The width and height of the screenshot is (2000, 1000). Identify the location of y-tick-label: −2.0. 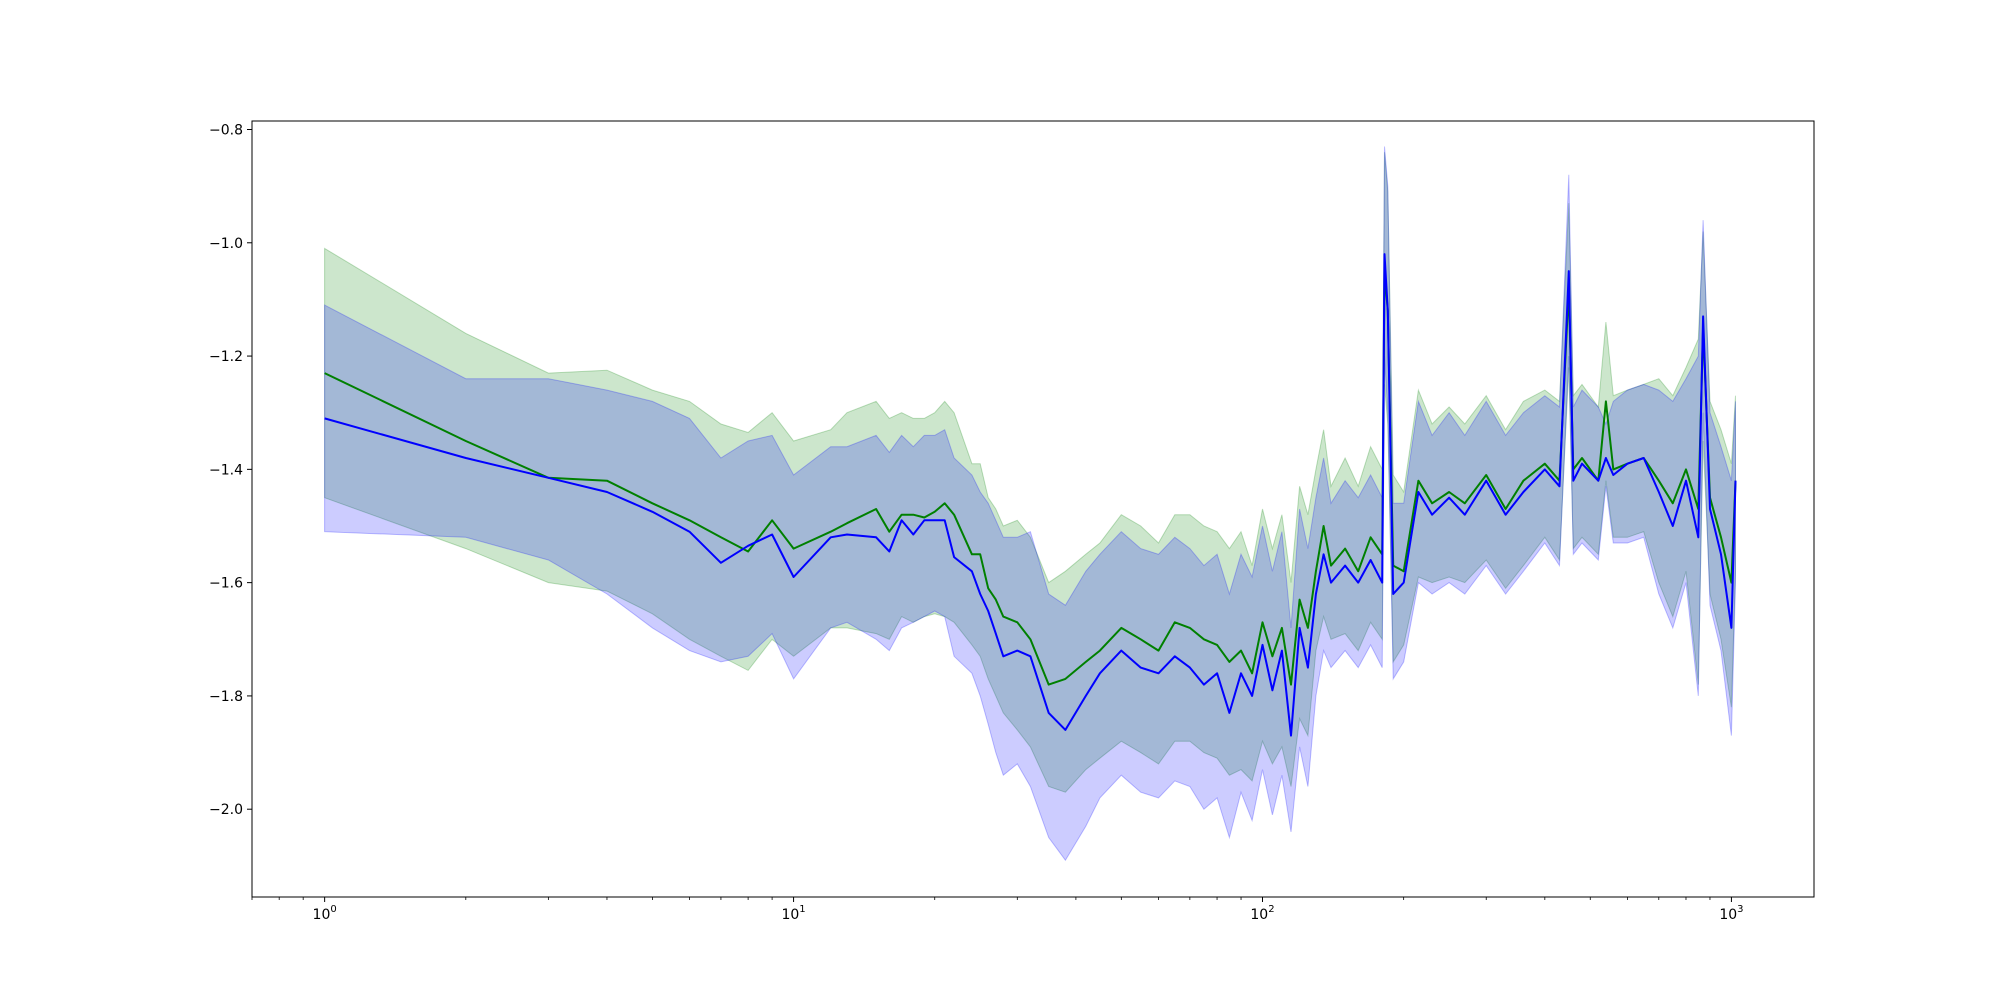
(226, 810).